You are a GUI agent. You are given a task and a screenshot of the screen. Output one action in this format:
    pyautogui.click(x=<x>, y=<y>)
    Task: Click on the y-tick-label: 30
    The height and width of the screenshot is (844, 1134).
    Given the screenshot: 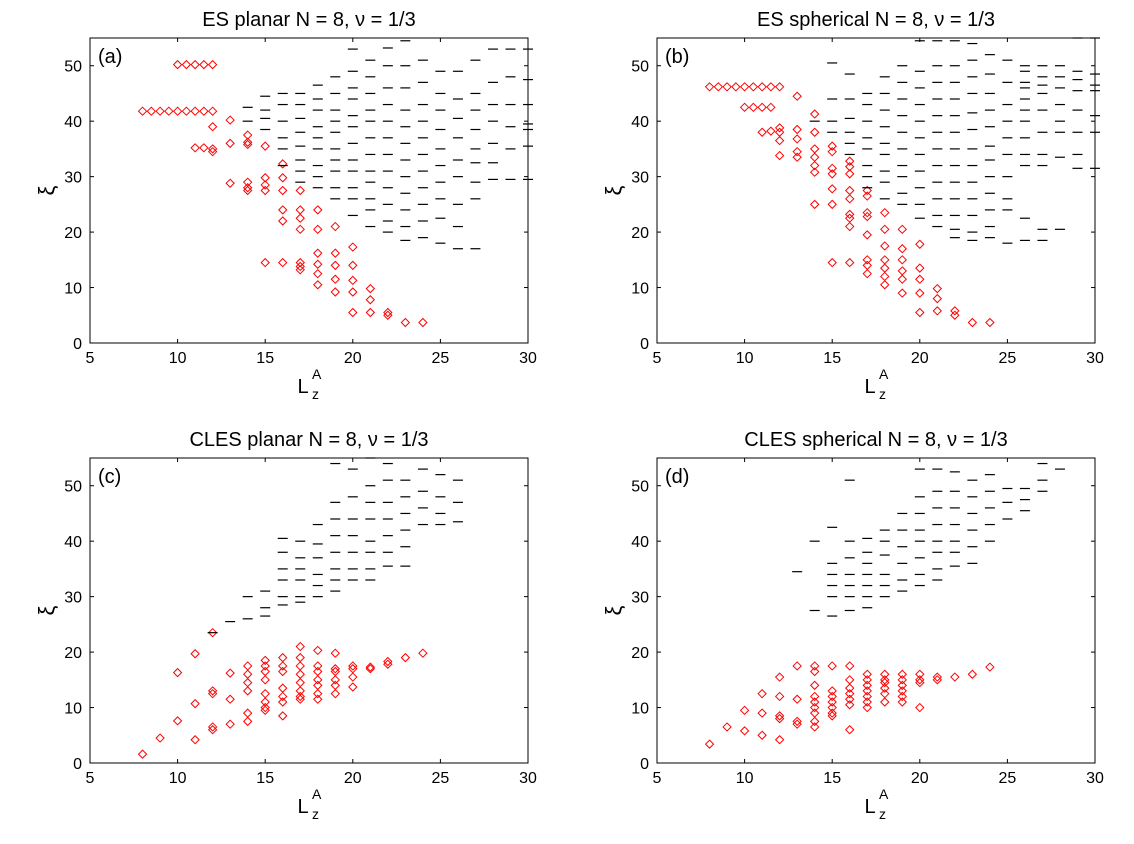 What is the action you would take?
    pyautogui.click(x=73, y=598)
    